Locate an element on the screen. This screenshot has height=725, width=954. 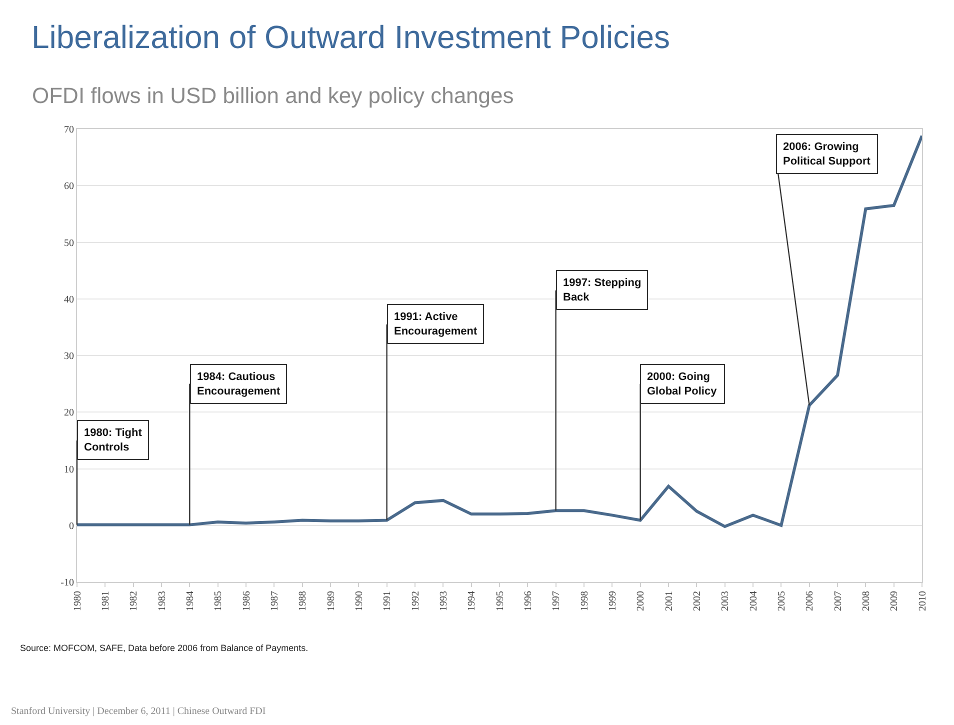
x-tick-label: 1988 is located at coordinates (303, 601).